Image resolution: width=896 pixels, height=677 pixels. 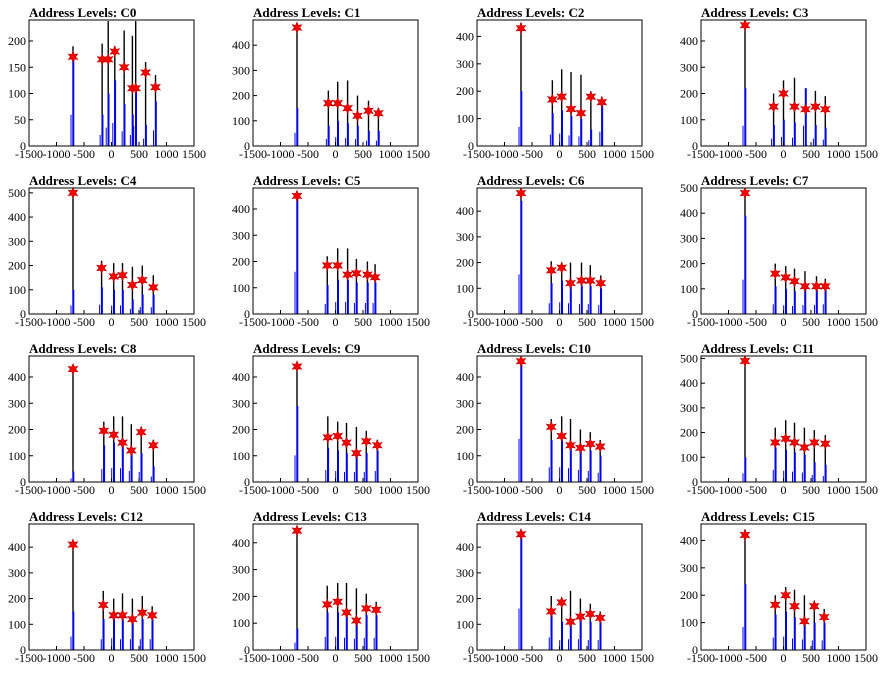 What do you see at coordinates (534, 516) in the screenshot?
I see `chart-title: Address Levels: C14` at bounding box center [534, 516].